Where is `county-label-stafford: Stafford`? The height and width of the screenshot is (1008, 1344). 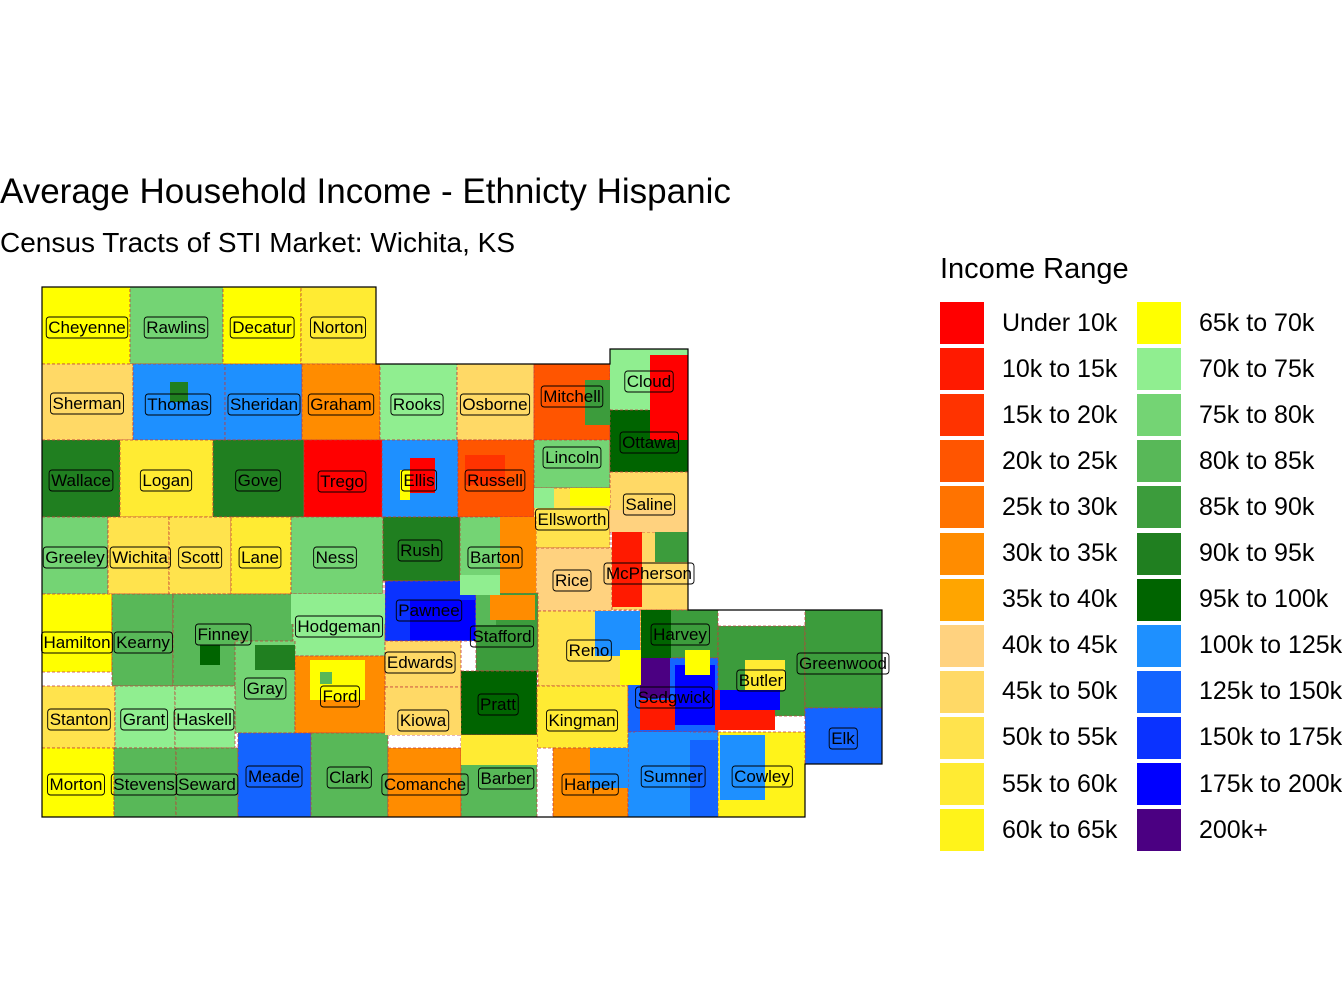 county-label-stafford: Stafford is located at coordinates (502, 636).